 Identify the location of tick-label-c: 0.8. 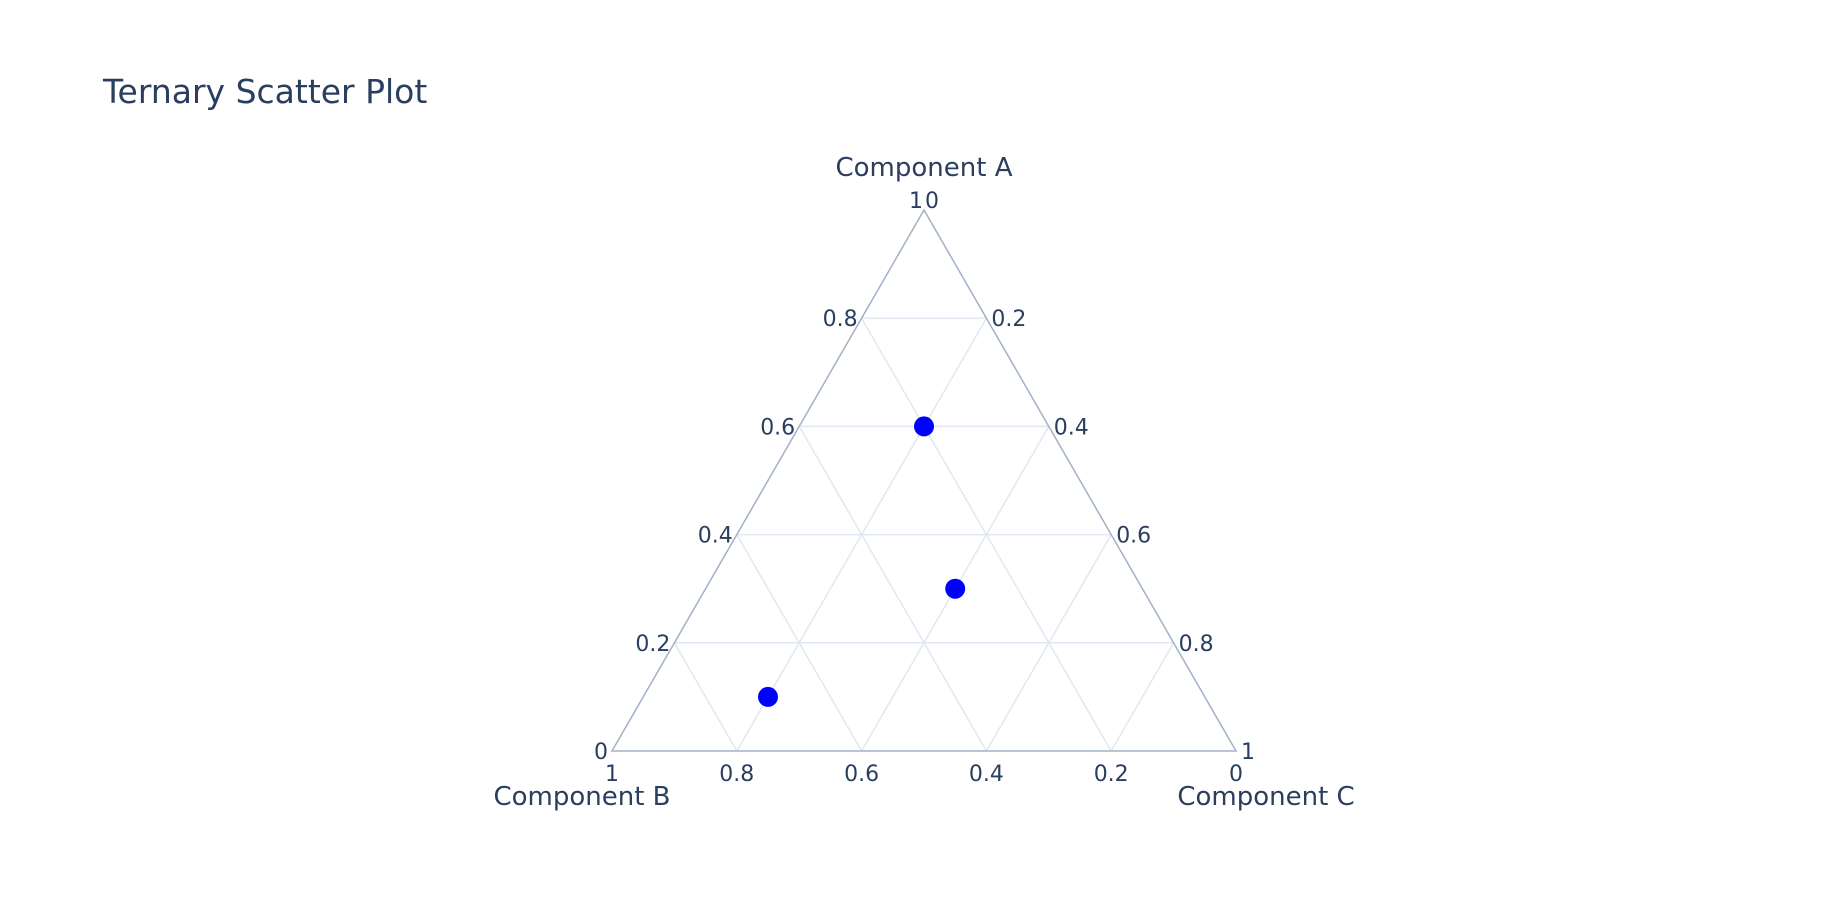
(1196, 644).